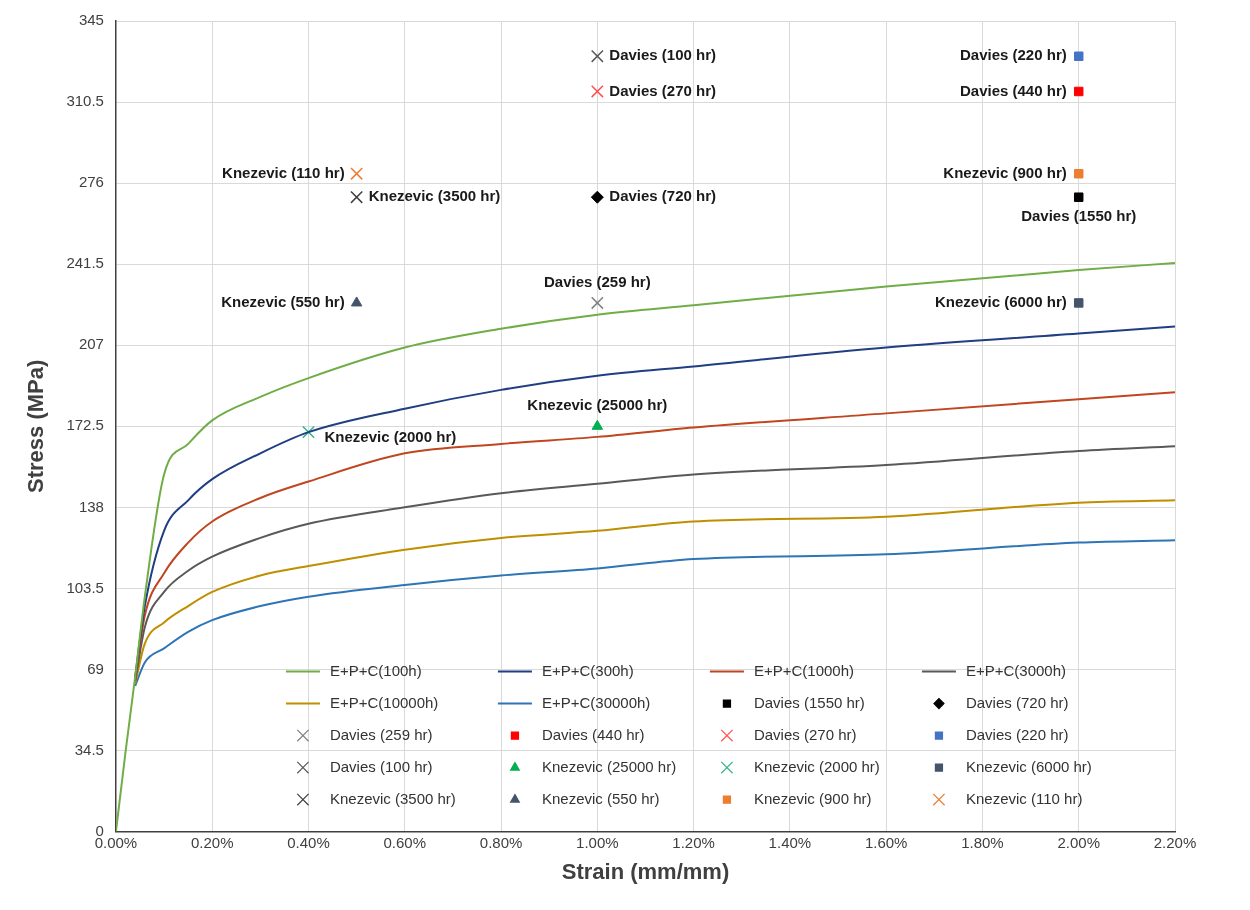  What do you see at coordinates (812, 798) in the screenshot?
I see `legend-label: Knezevic (900 hr)` at bounding box center [812, 798].